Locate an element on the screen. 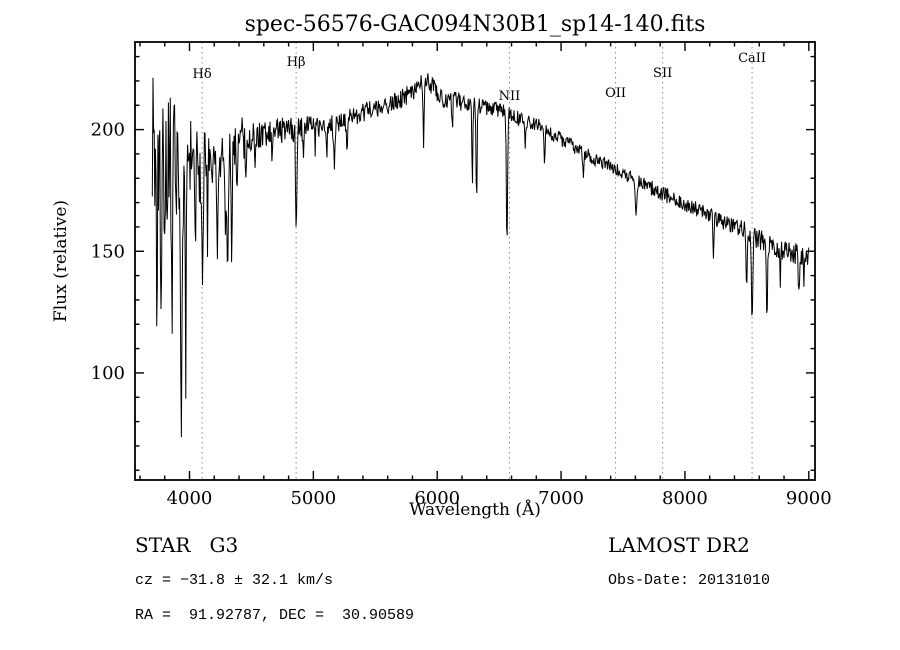 This screenshot has width=900, height=650. spectral-line-label: OII is located at coordinates (615, 93).